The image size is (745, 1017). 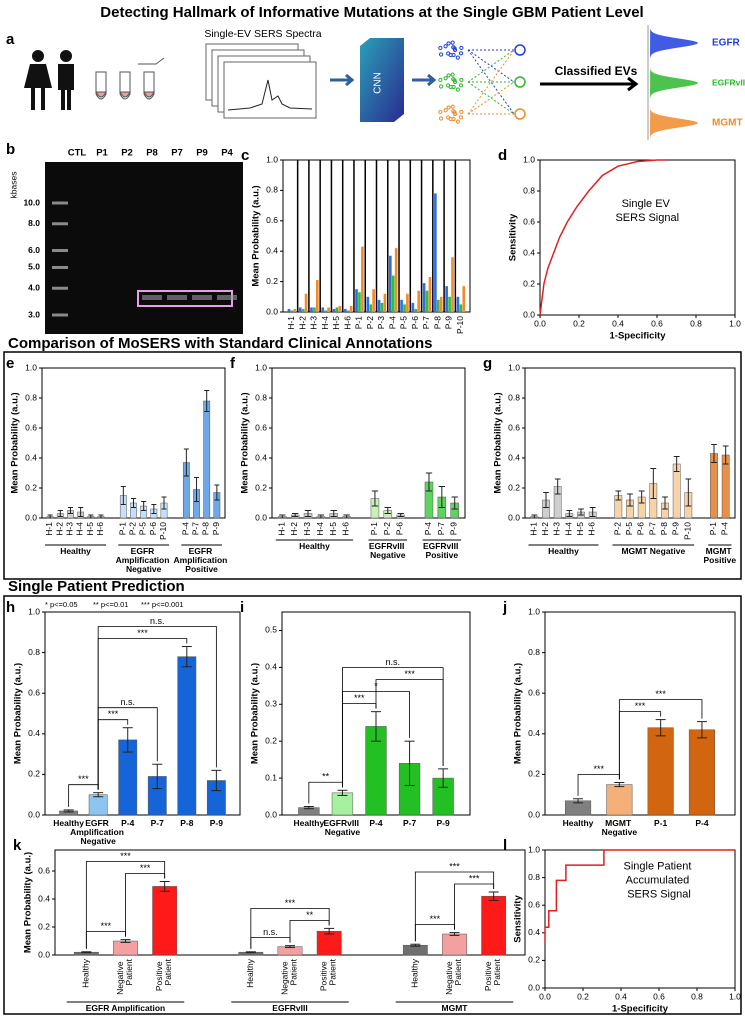 I want to click on significance-label: n.s., so click(x=157, y=621).